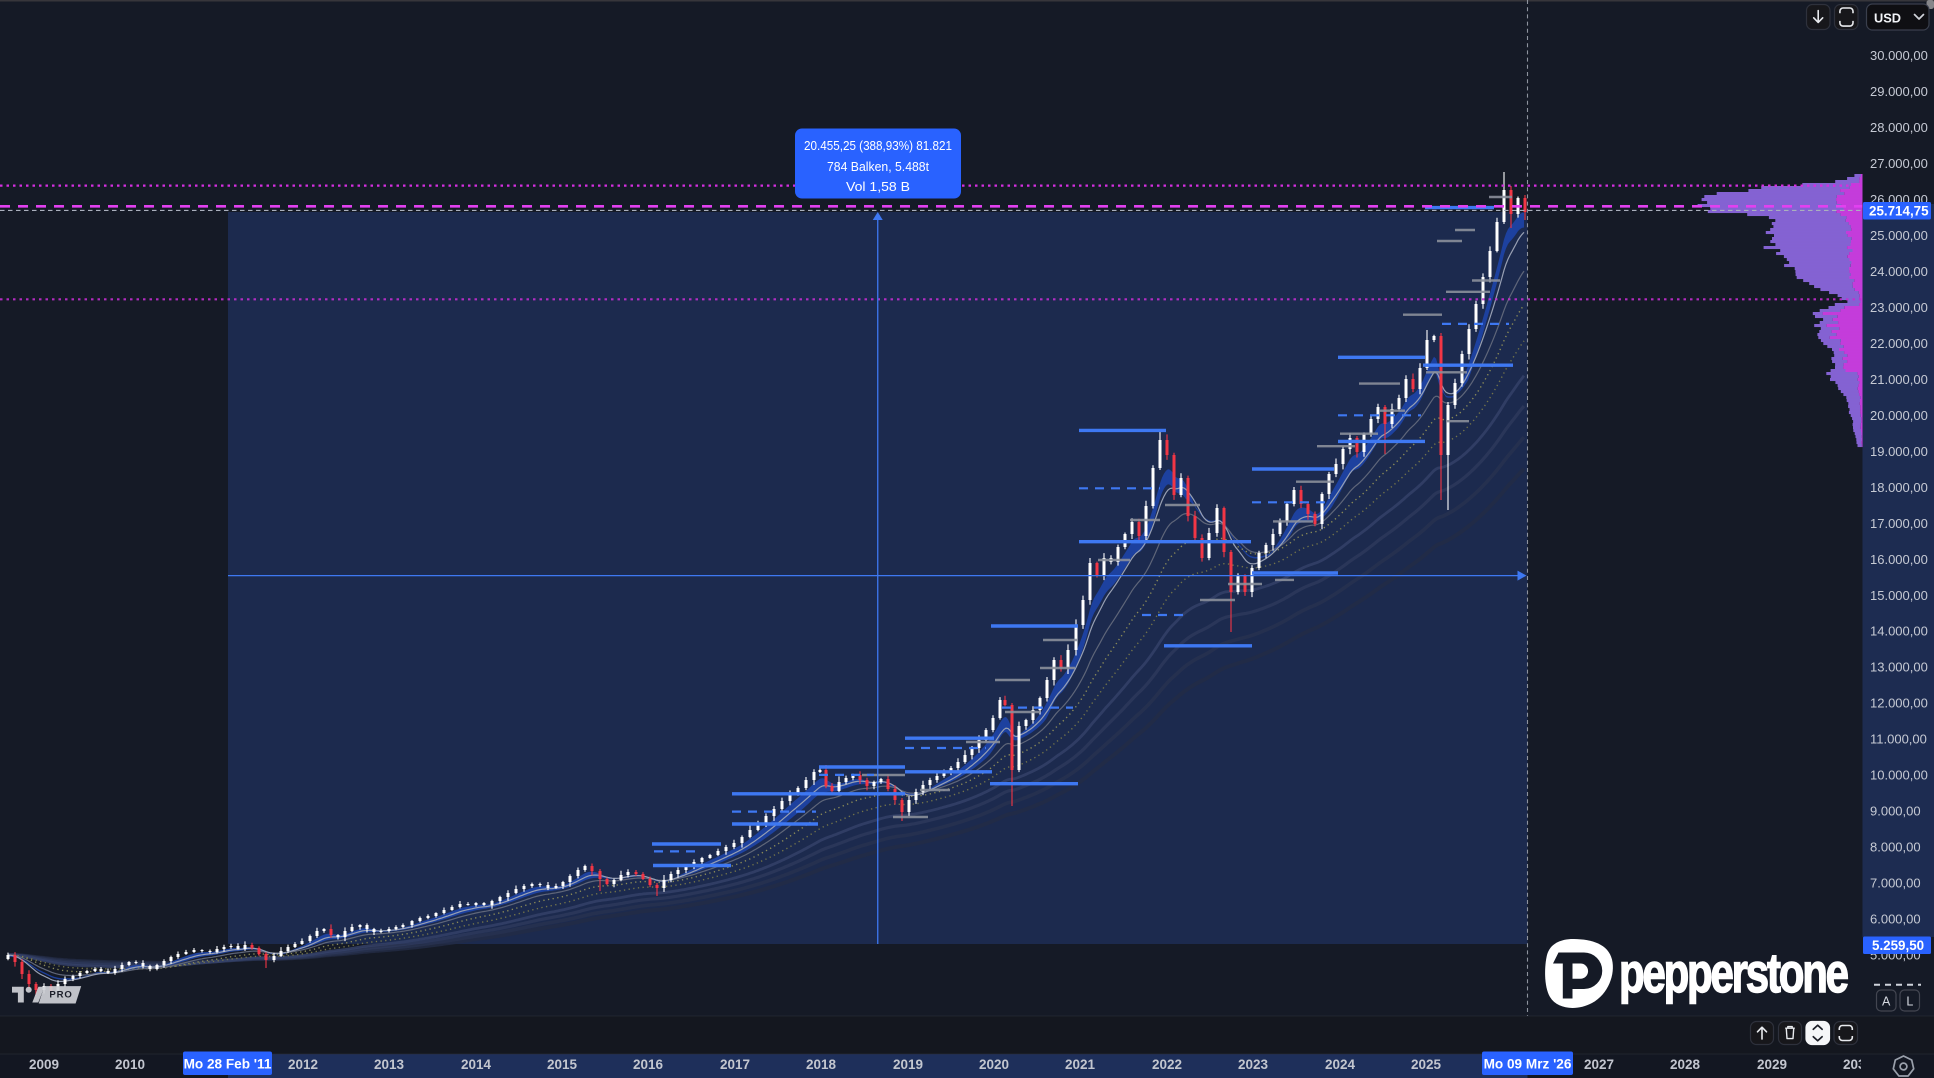 The height and width of the screenshot is (1078, 1934). Describe the element at coordinates (1899, 415) in the screenshot. I see `svg-text: 20.000,00` at that location.